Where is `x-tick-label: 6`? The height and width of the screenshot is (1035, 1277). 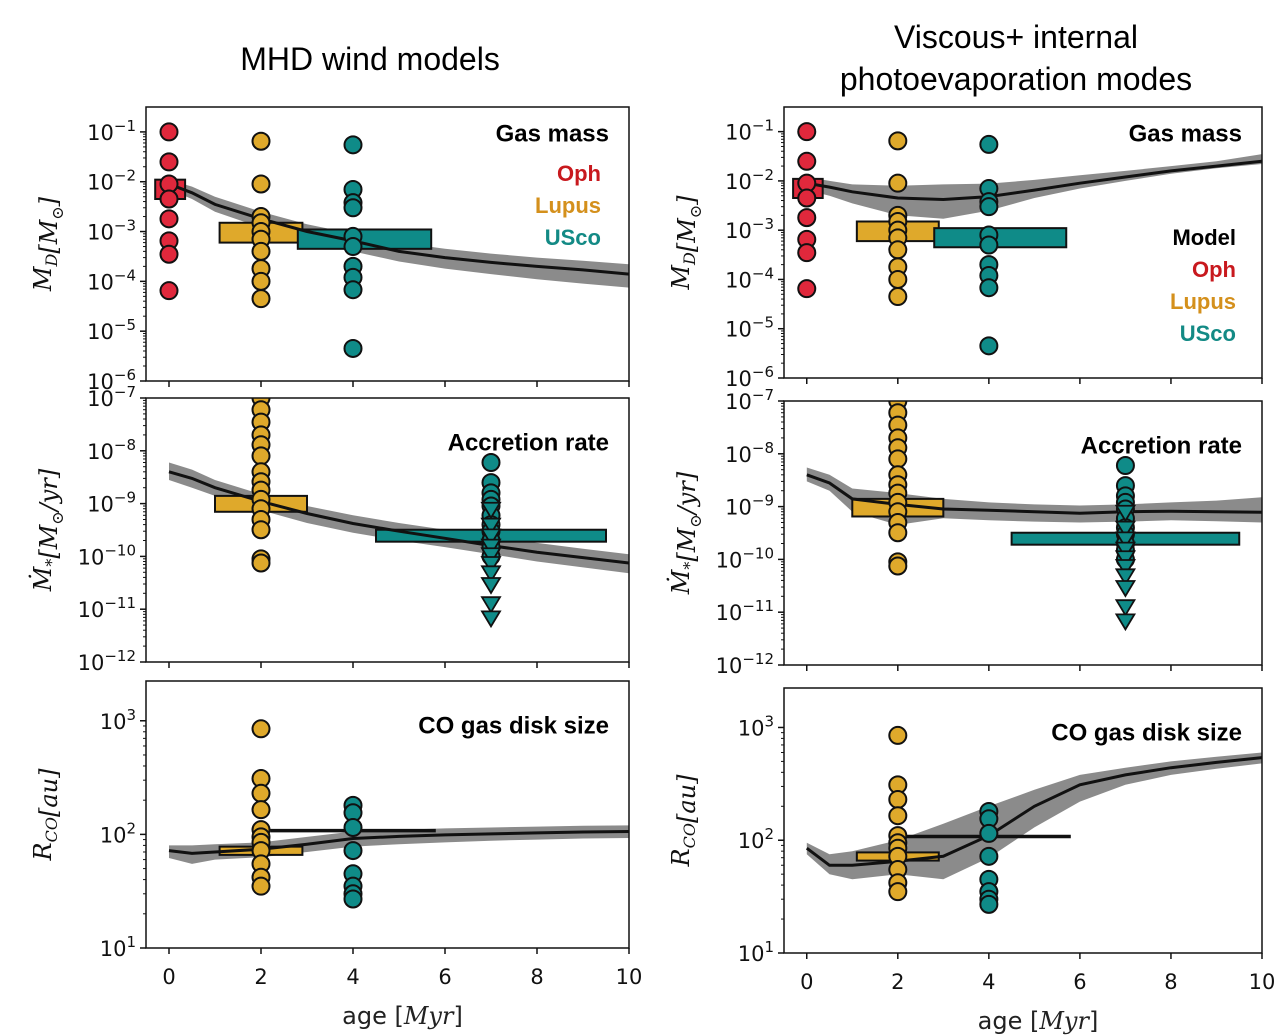
x-tick-label: 6 is located at coordinates (444, 977).